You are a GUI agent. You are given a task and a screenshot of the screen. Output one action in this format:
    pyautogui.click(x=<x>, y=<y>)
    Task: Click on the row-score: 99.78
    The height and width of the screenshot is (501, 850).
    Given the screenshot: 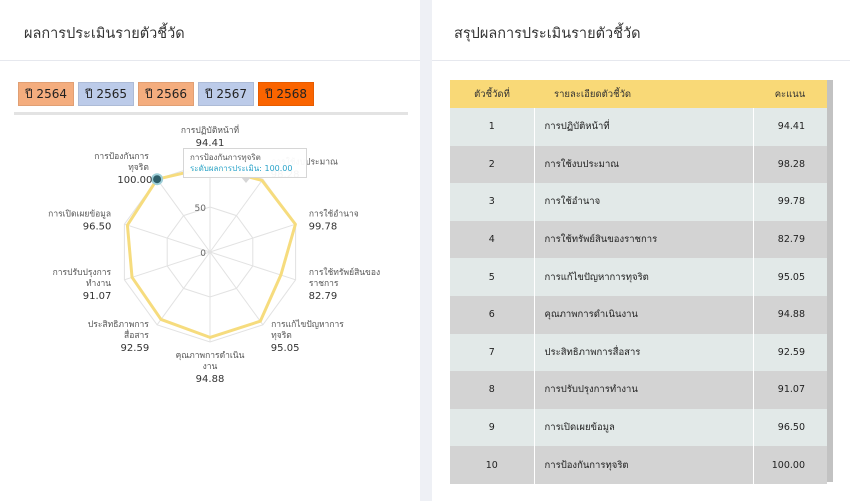 What is the action you would take?
    pyautogui.click(x=790, y=202)
    